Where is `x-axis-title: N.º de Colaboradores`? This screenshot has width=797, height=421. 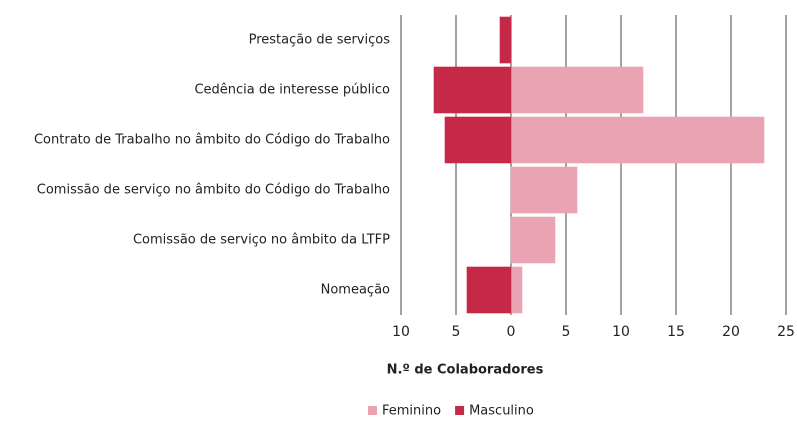
x-axis-title: N.º de Colaboradores is located at coordinates (465, 370).